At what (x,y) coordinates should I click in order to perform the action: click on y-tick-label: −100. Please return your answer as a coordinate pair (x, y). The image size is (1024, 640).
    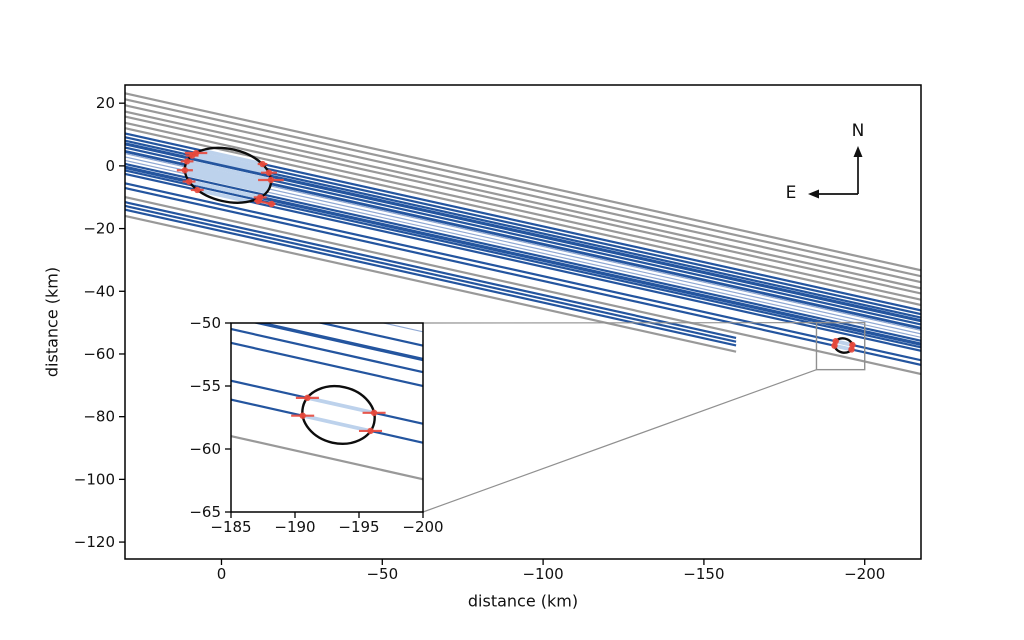
    Looking at the image, I should click on (94, 479).